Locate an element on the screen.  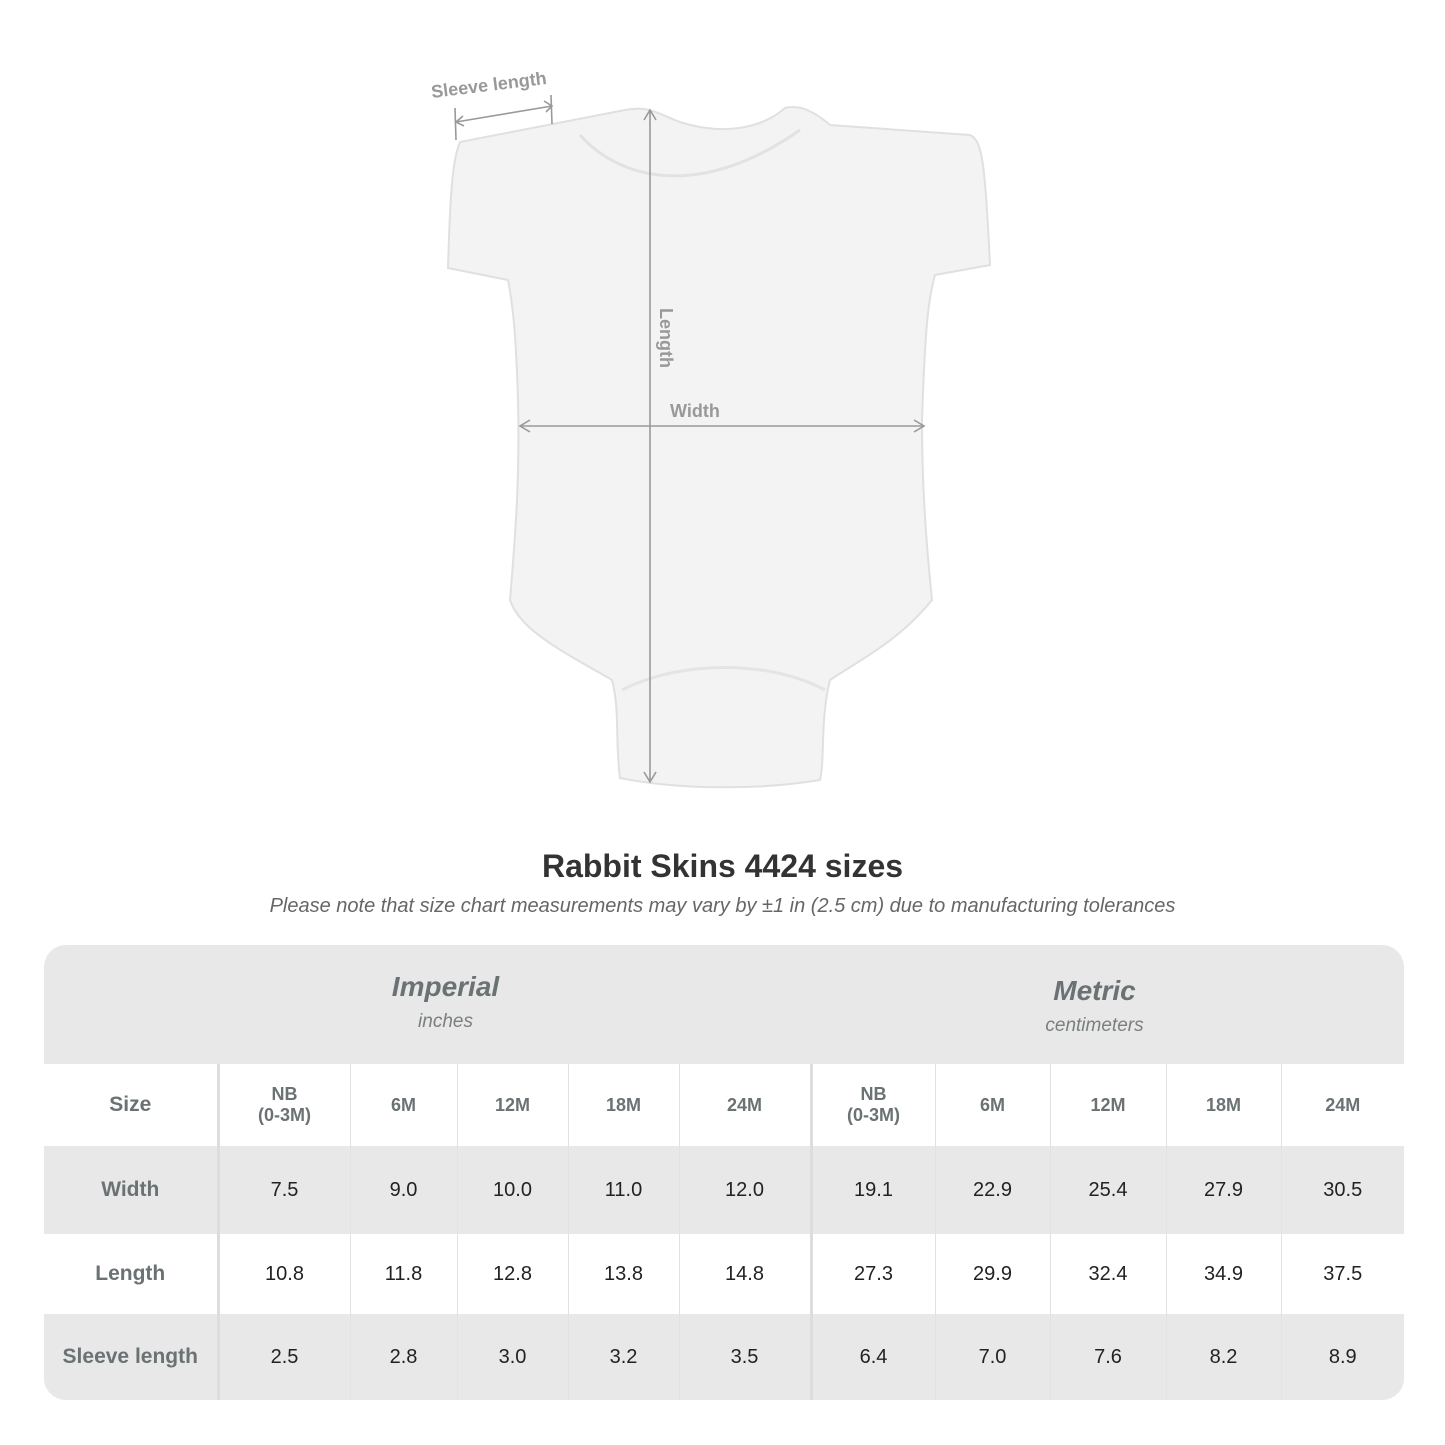
imperial-unit: inches is located at coordinates (445, 1021).